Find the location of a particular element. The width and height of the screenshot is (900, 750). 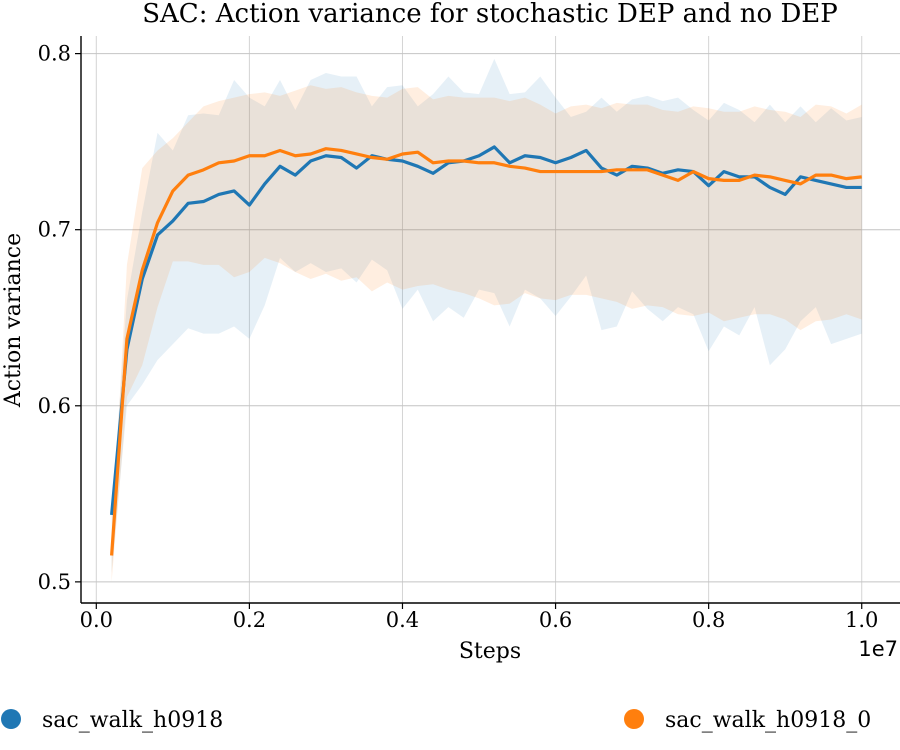

legend: sac_walk_h0918 sac_walk_h0918_0 is located at coordinates (436, 720).